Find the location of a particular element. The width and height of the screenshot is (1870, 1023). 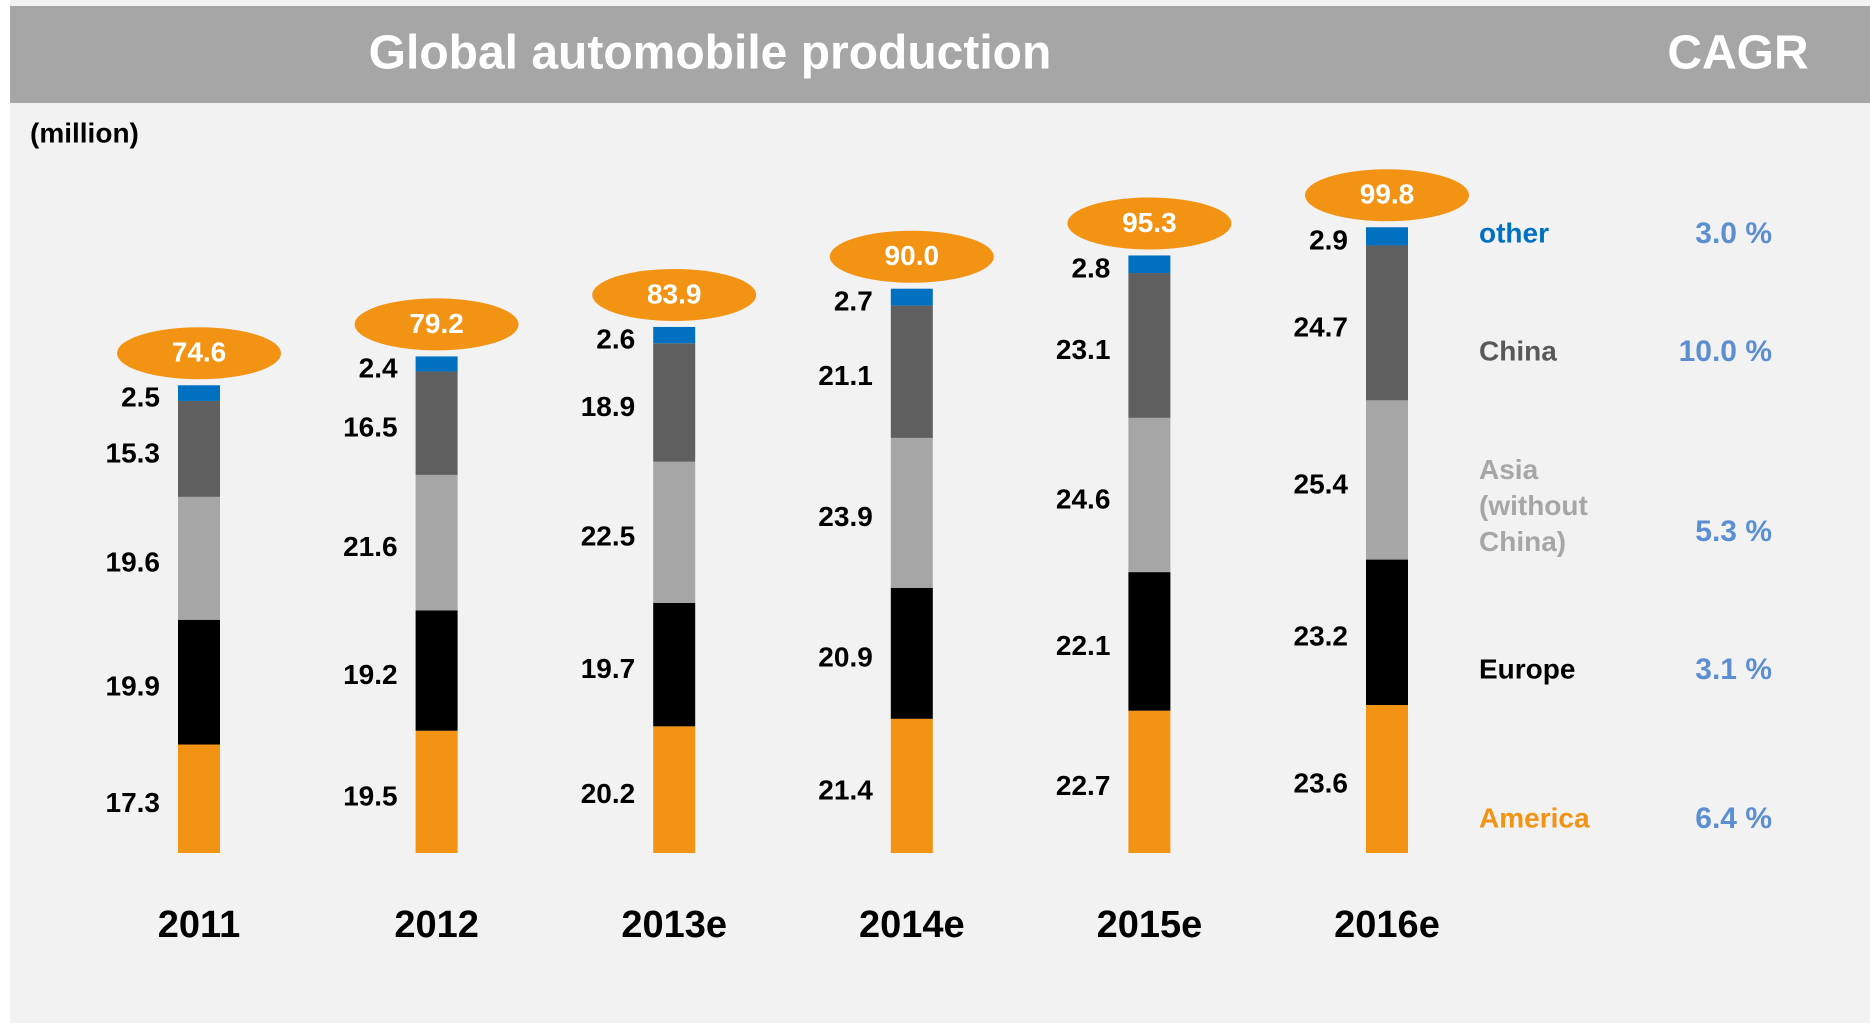

total-label: 95.3 is located at coordinates (1149, 222).